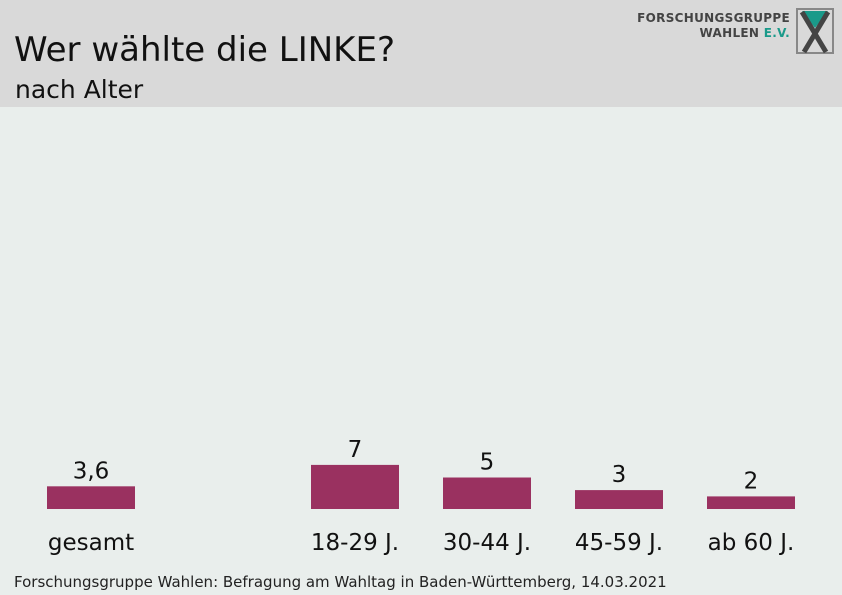 The image size is (842, 595). What do you see at coordinates (619, 543) in the screenshot?
I see `category-label-3: 45-59 J.` at bounding box center [619, 543].